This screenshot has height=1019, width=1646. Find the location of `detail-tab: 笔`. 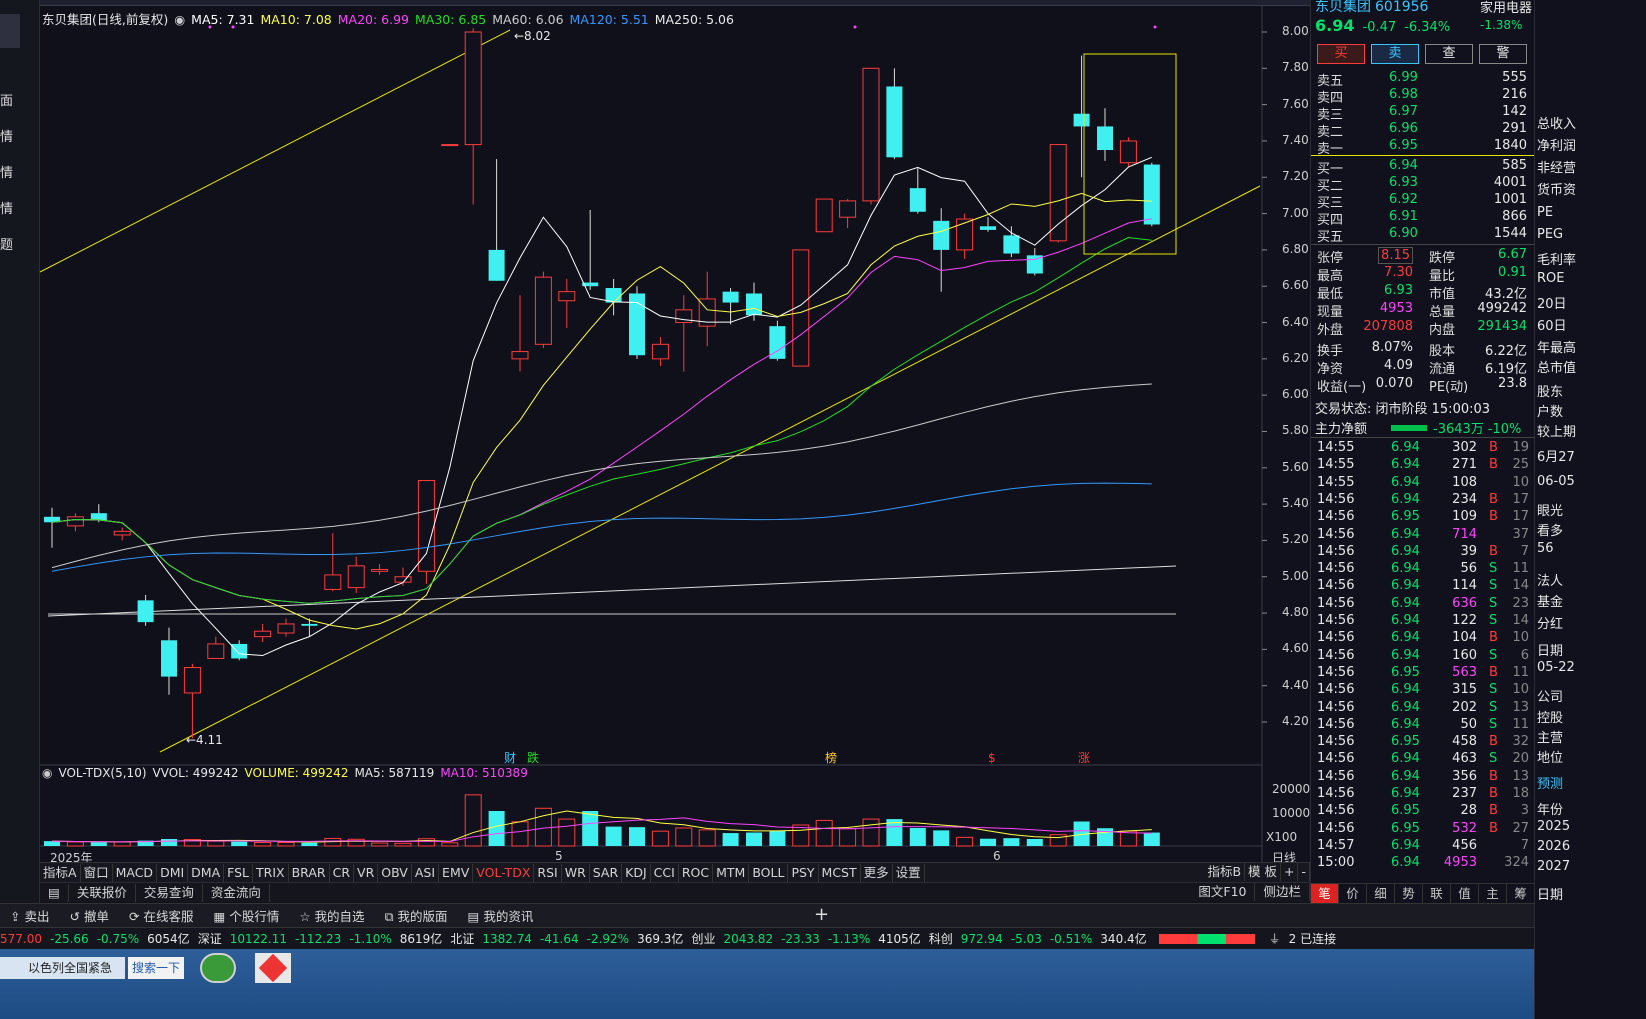

detail-tab: 笔 is located at coordinates (1325, 893).